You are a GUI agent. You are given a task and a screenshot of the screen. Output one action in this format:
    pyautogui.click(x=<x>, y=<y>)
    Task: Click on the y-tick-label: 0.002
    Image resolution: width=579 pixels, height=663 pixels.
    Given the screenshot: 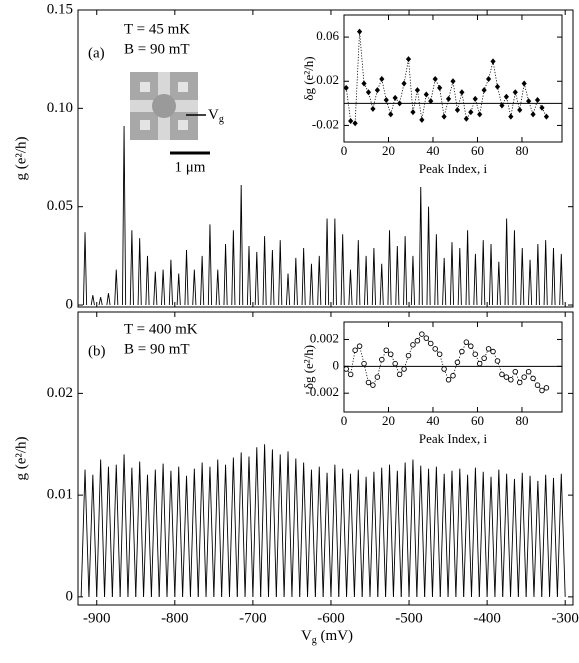 What is the action you would take?
    pyautogui.click(x=324, y=337)
    